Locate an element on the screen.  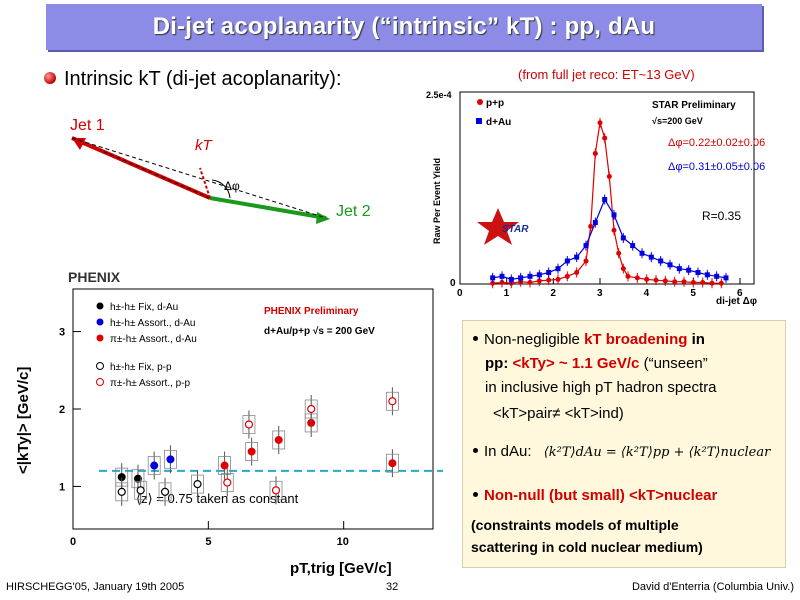
summary-l1a: Non-negligible is located at coordinates (534, 339).